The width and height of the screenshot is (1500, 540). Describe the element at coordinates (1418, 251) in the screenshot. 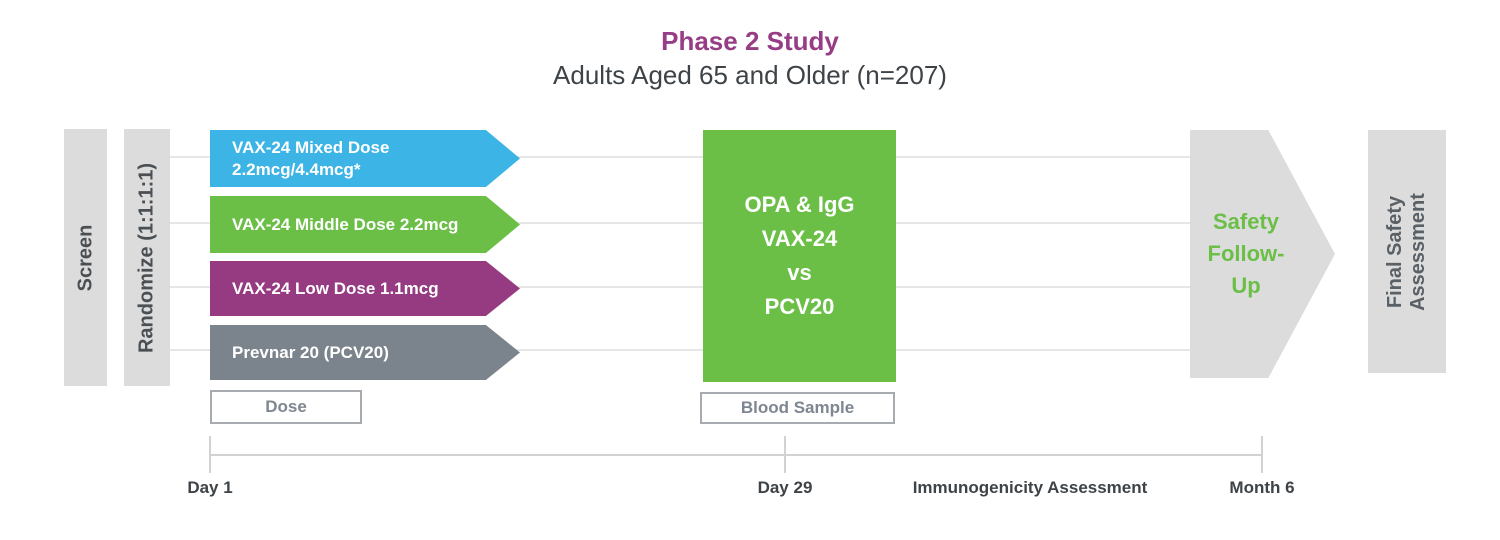

I see `final-safety-line: Assessment` at that location.